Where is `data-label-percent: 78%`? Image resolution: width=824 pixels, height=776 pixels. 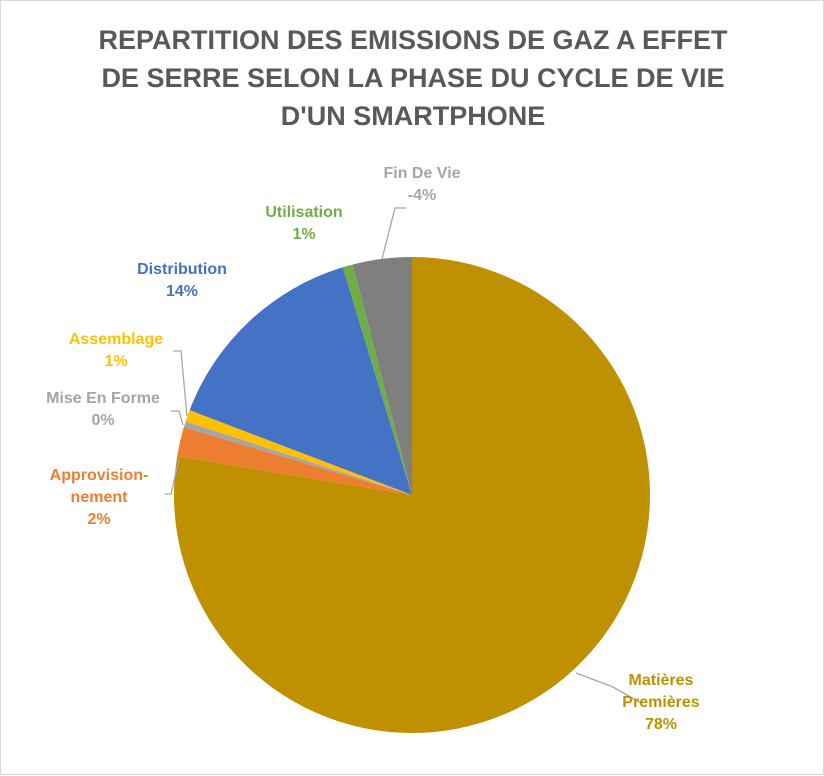 data-label-percent: 78% is located at coordinates (661, 724).